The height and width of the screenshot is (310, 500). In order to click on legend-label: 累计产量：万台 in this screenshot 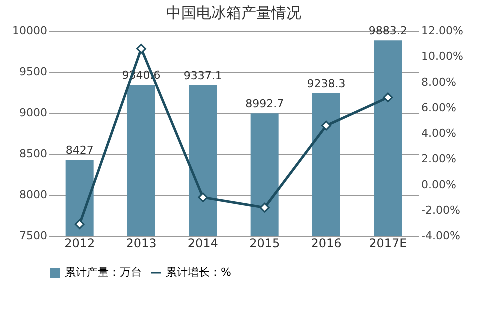, I will do `click(103, 272)`.